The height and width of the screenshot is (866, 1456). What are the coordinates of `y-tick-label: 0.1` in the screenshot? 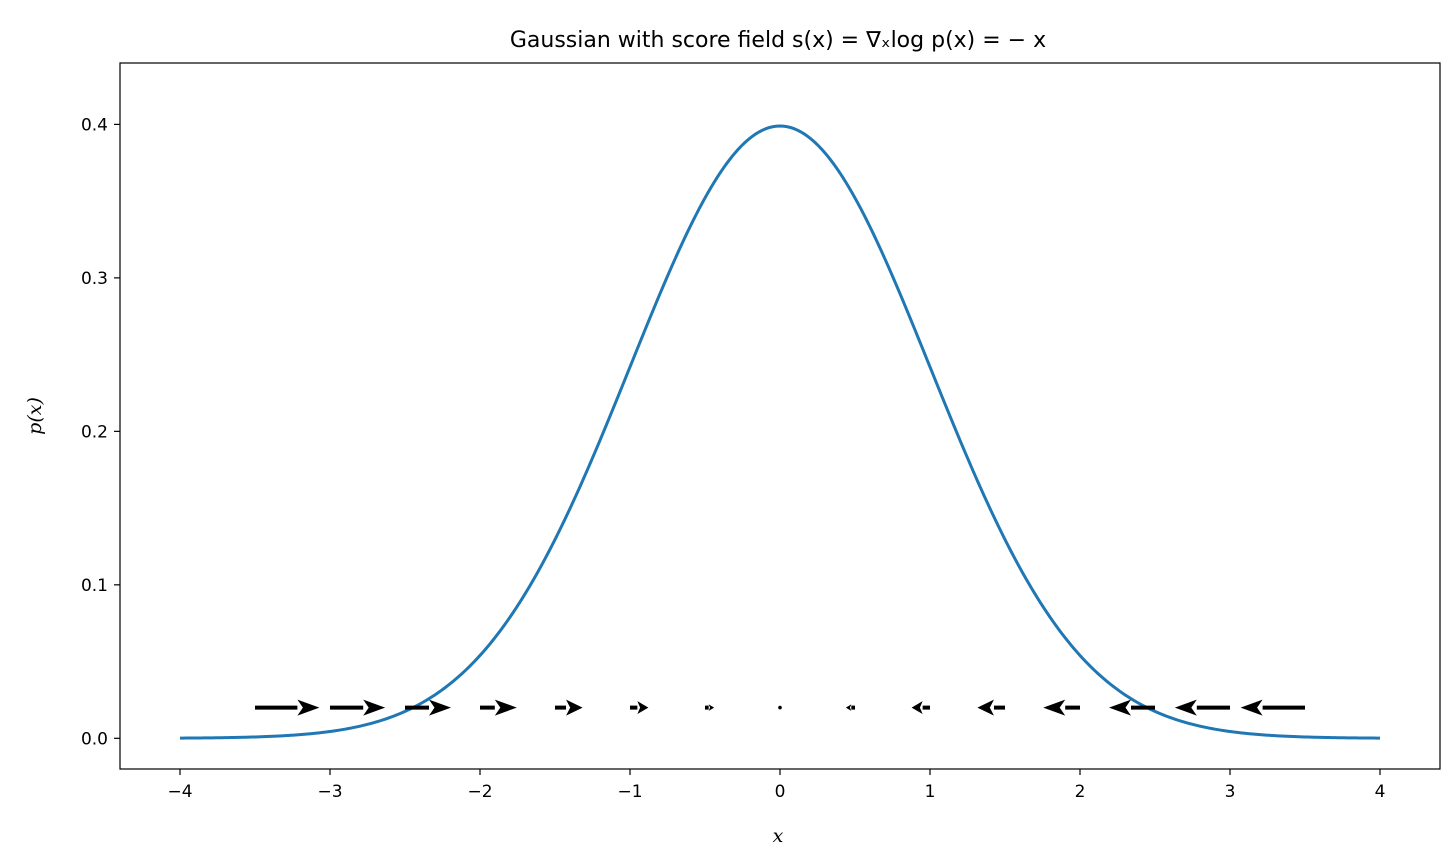 It's located at (94, 586).